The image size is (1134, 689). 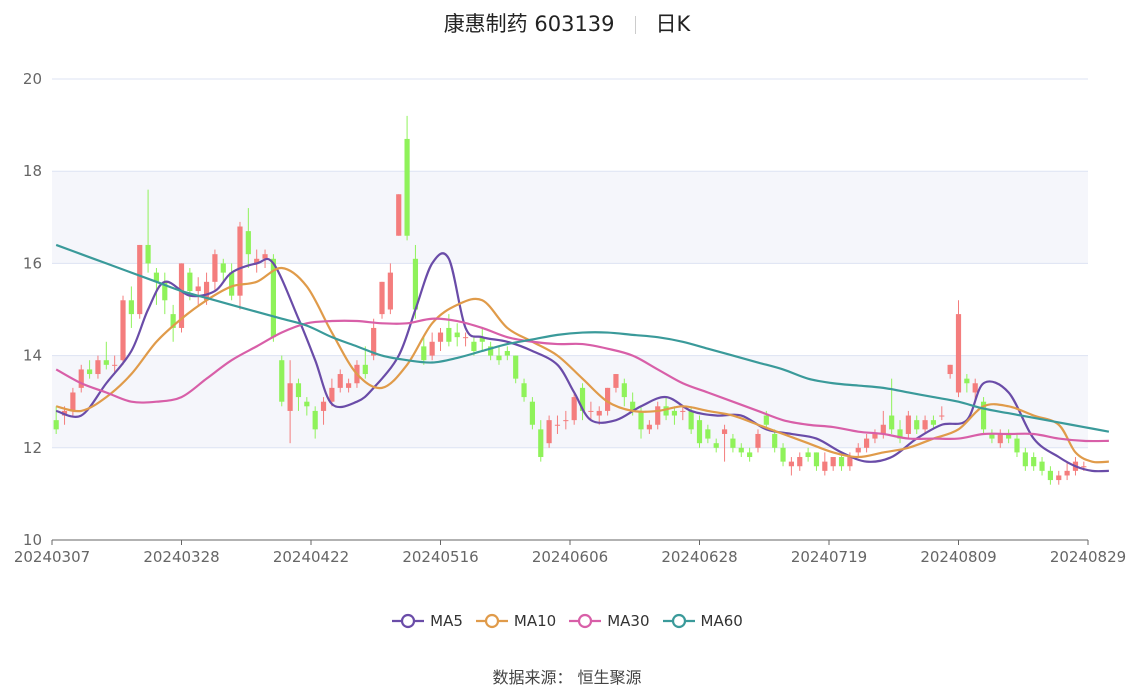 I want to click on legend-item-ma30: MA30, so click(x=609, y=621).